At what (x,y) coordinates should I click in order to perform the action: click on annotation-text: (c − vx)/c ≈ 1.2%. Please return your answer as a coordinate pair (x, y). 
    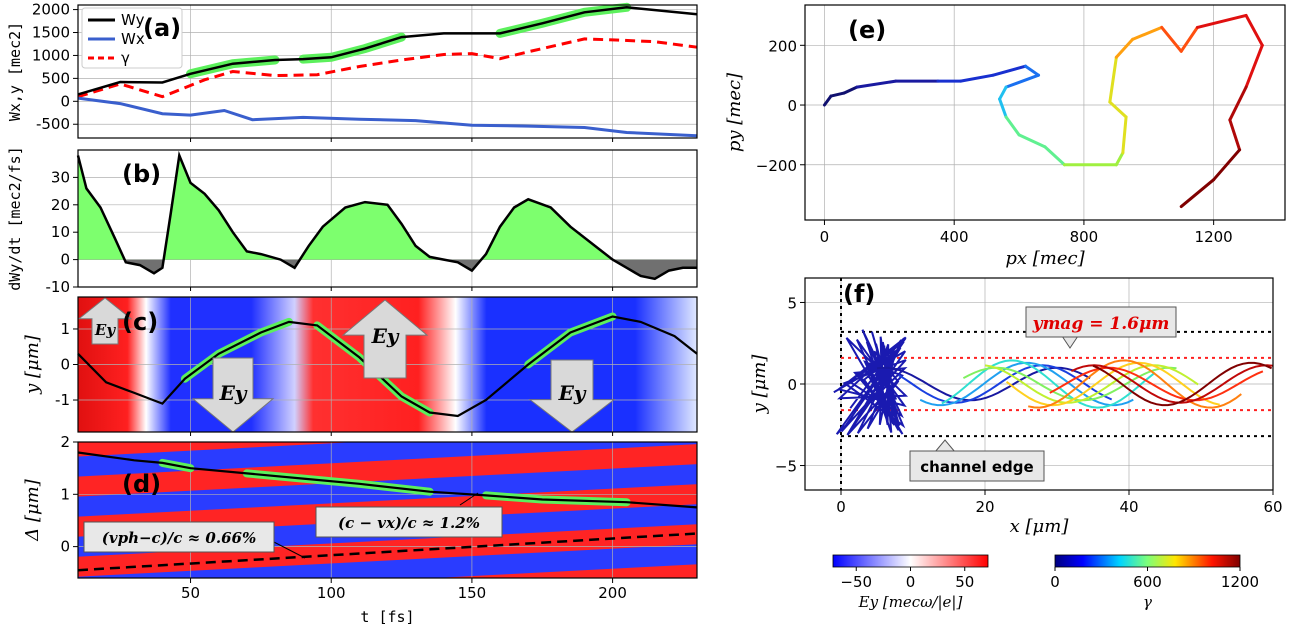
    Looking at the image, I should click on (409, 523).